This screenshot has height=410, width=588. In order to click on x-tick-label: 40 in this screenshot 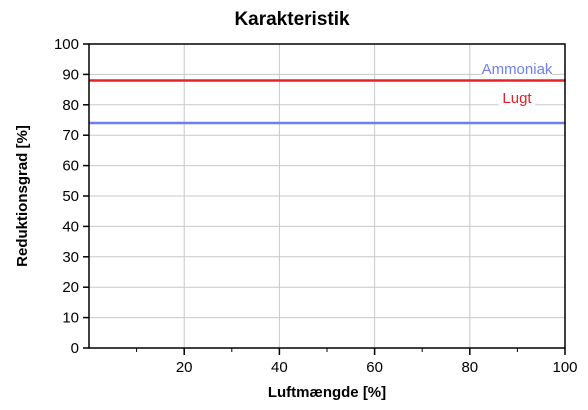, I will do `click(279, 367)`.